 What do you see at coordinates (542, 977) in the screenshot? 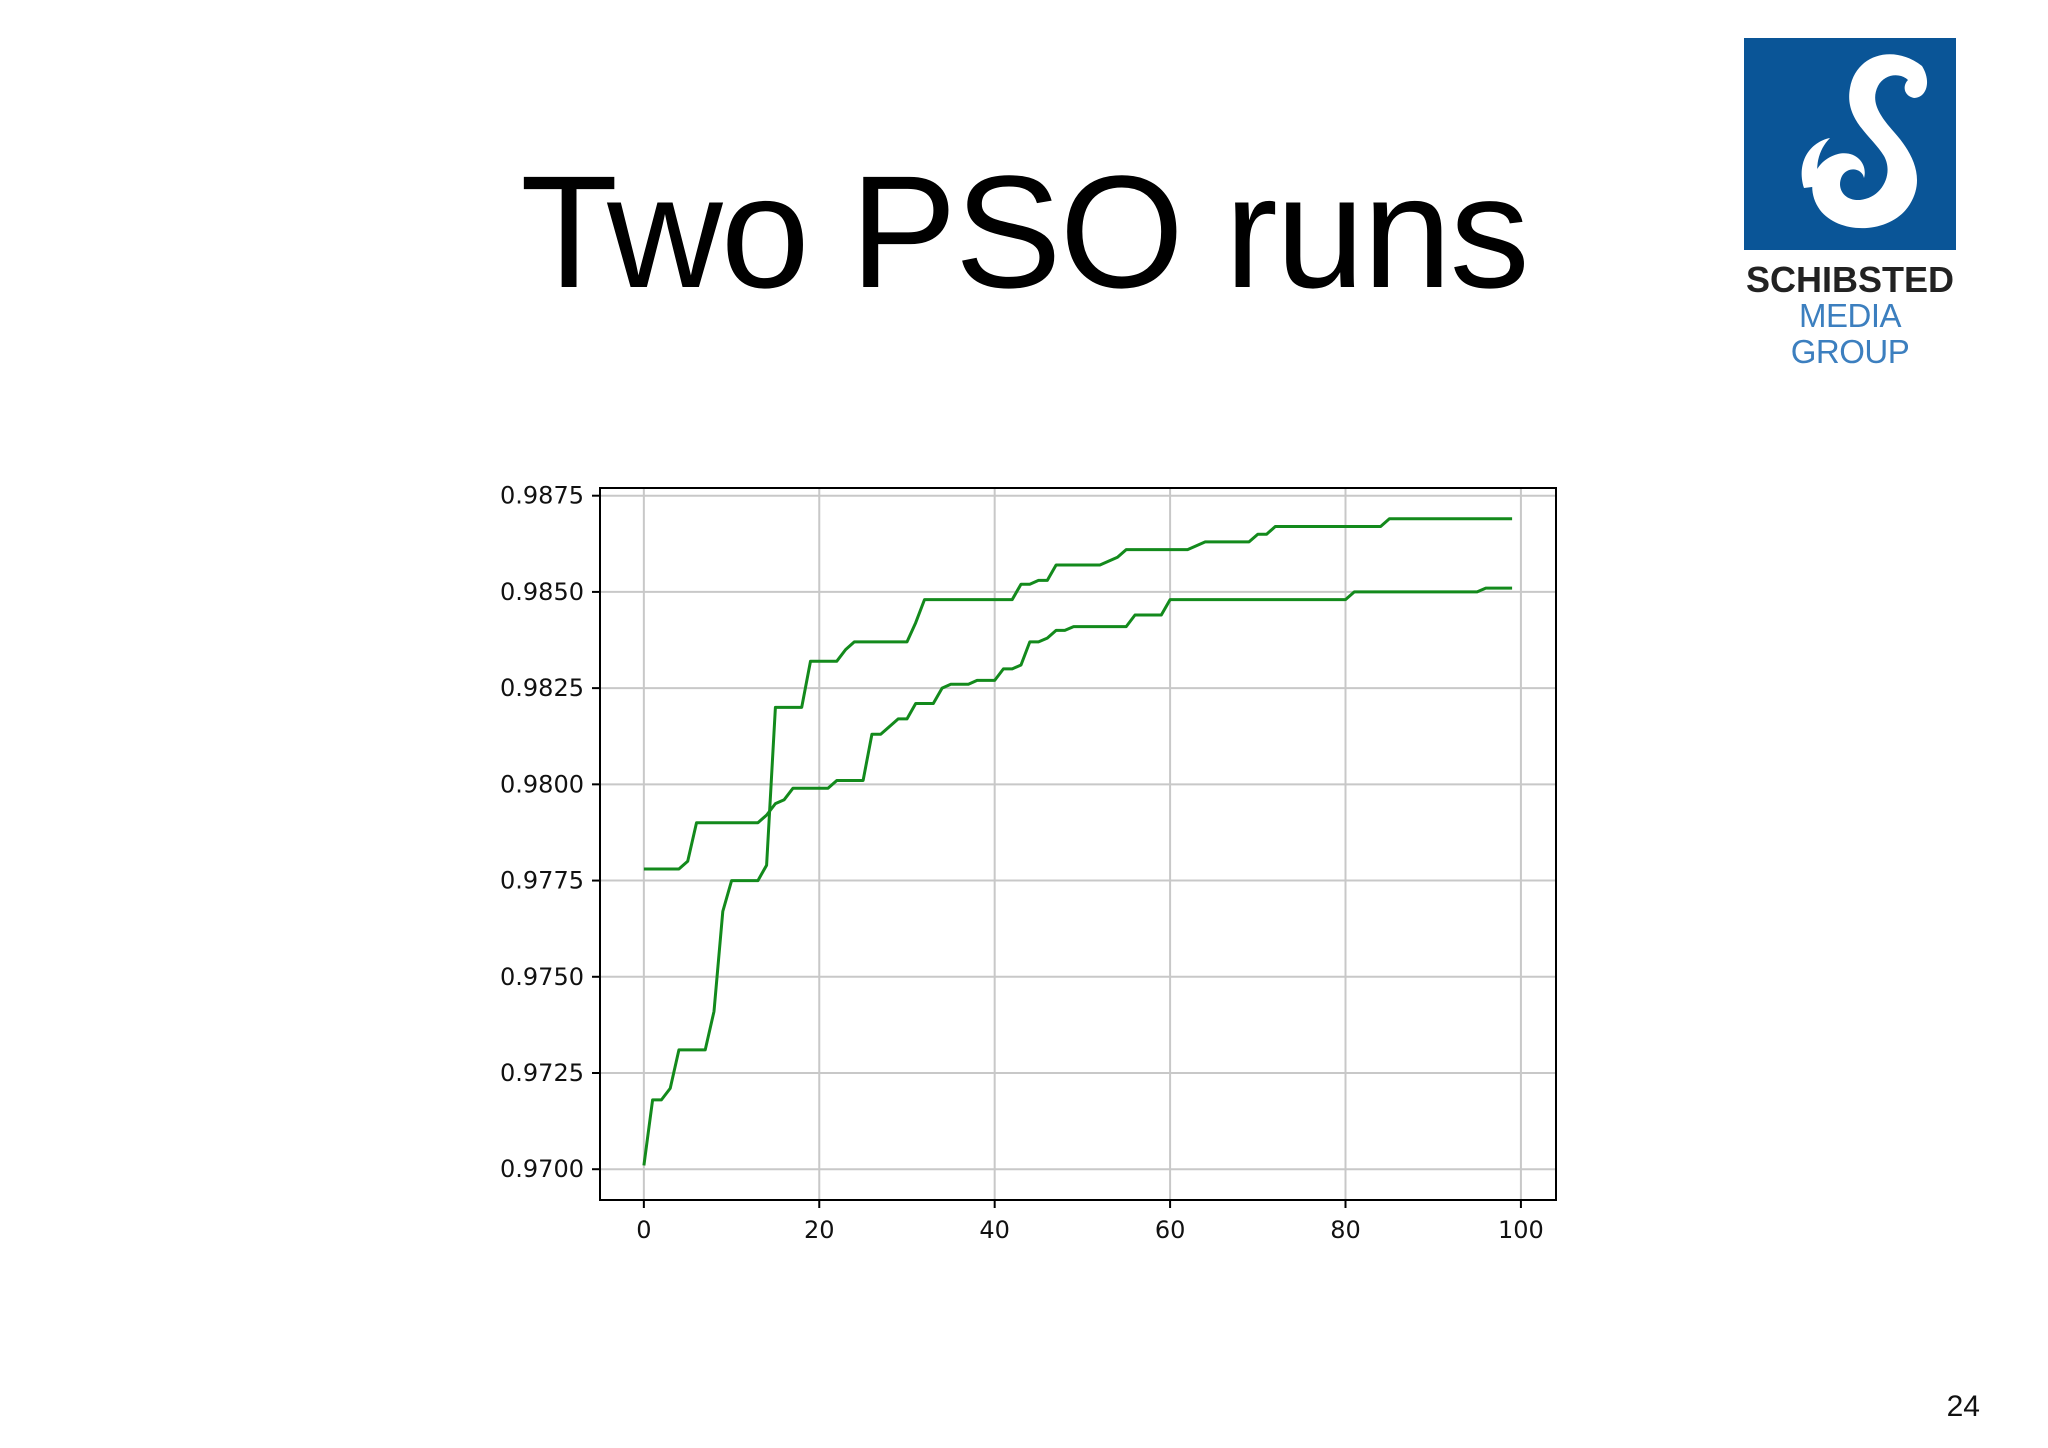
I see `y-tick-label: 0.9750` at bounding box center [542, 977].